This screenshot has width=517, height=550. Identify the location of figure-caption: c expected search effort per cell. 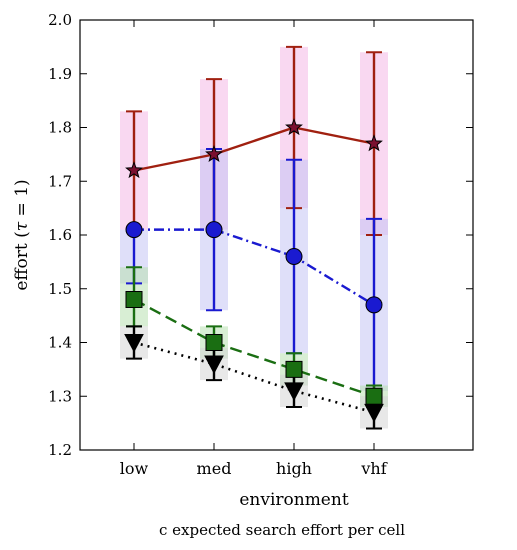
(282, 530).